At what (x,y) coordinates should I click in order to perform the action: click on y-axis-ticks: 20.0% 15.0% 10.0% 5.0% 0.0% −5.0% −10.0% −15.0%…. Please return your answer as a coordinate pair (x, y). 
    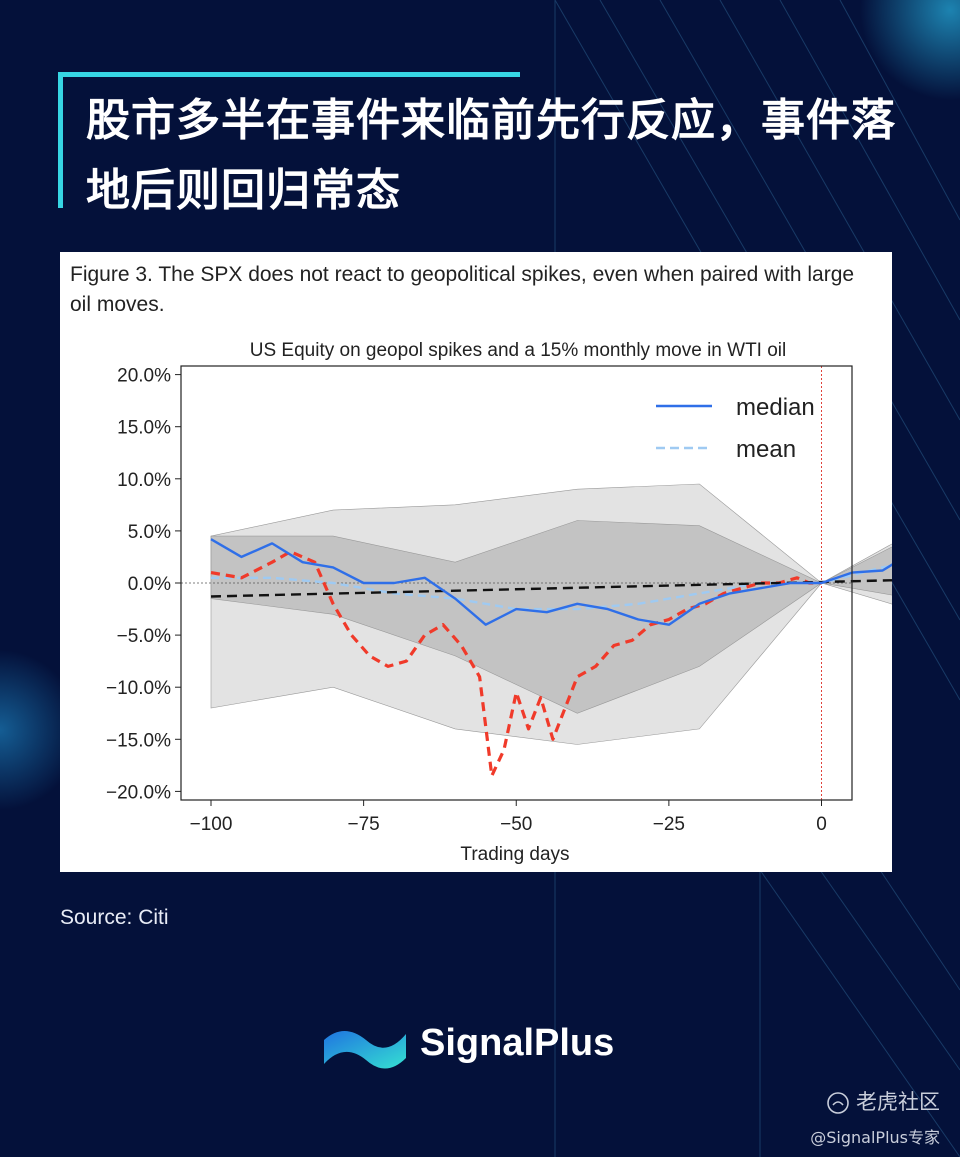
    Looking at the image, I should click on (143, 584).